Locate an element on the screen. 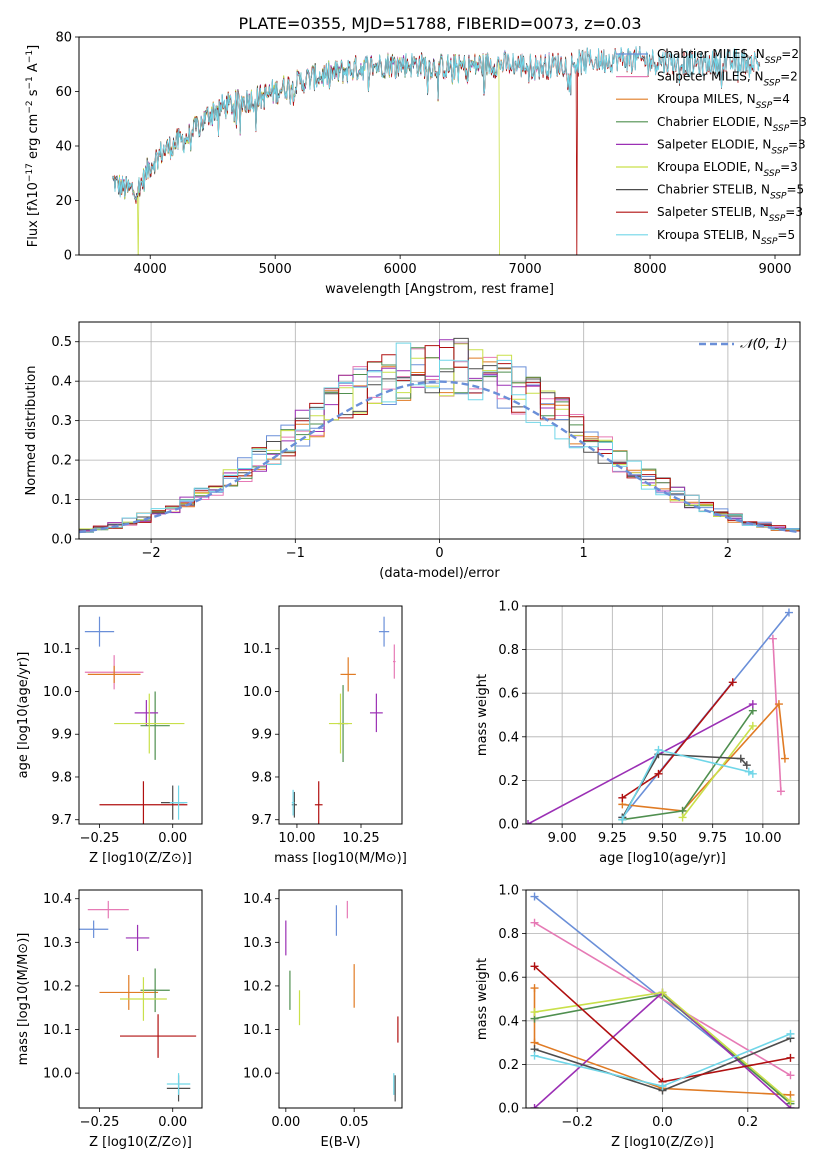 This screenshot has height=1170, width=819. y-tick-label: 10.4 is located at coordinates (57, 899).